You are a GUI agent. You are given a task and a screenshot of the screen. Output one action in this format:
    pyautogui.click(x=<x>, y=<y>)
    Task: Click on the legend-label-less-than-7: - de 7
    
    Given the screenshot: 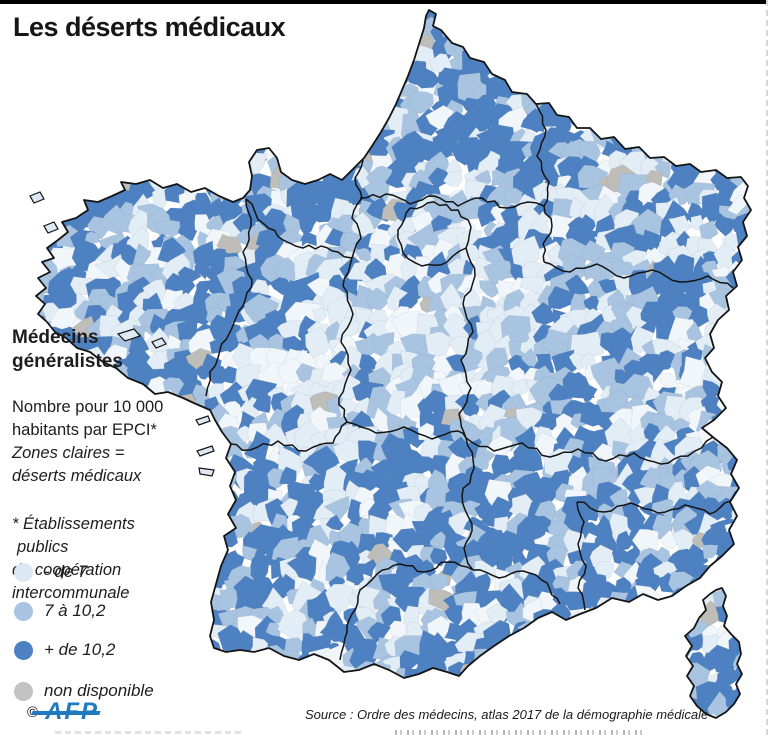 What is the action you would take?
    pyautogui.click(x=66, y=571)
    